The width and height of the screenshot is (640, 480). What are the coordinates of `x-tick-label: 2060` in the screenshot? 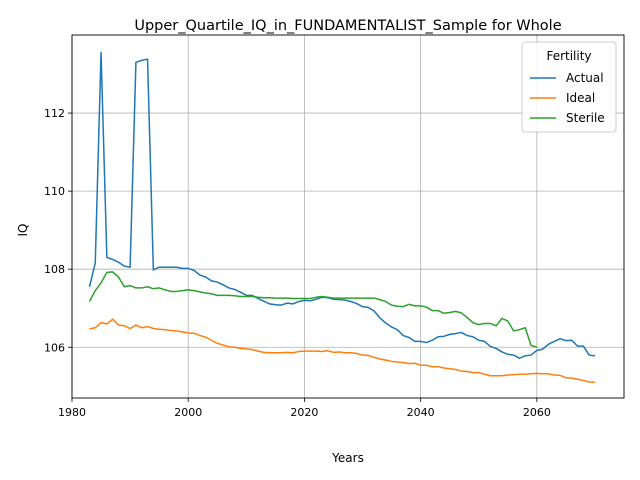 It's located at (537, 412).